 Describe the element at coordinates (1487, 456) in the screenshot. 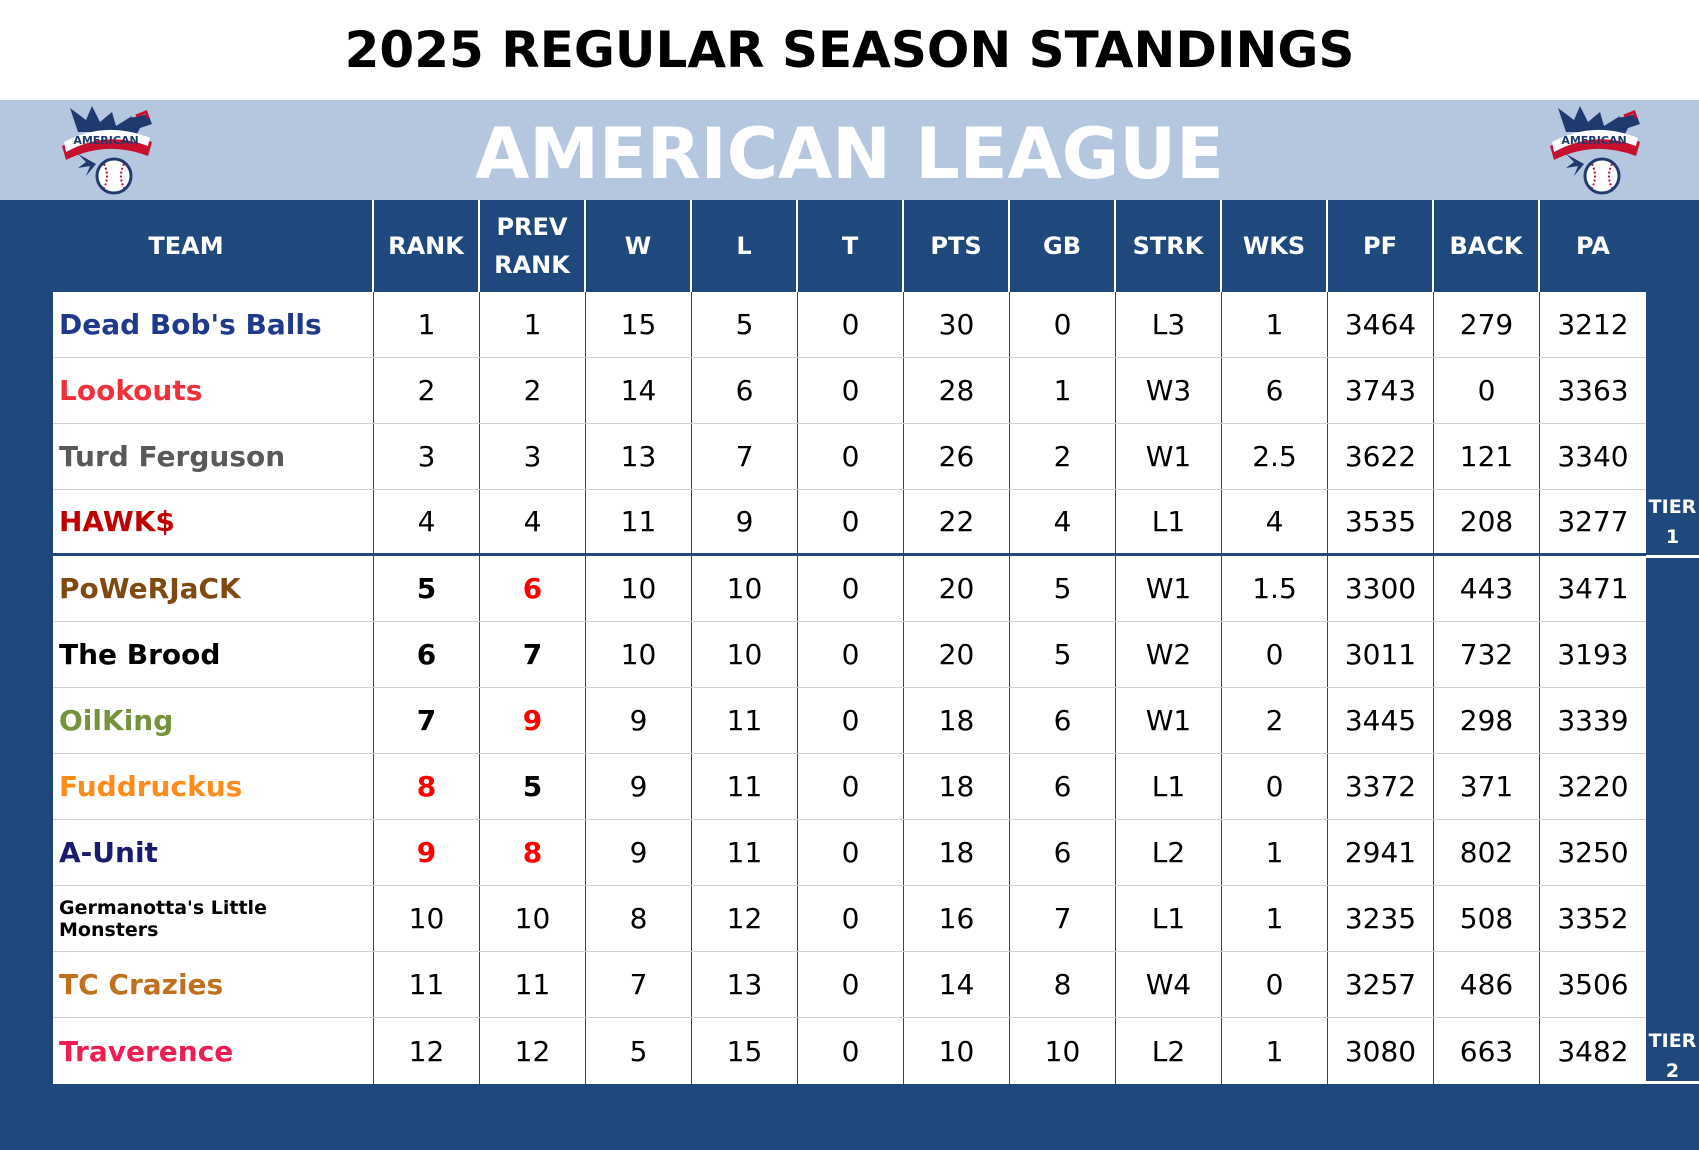

I see `cell-back: 121` at that location.